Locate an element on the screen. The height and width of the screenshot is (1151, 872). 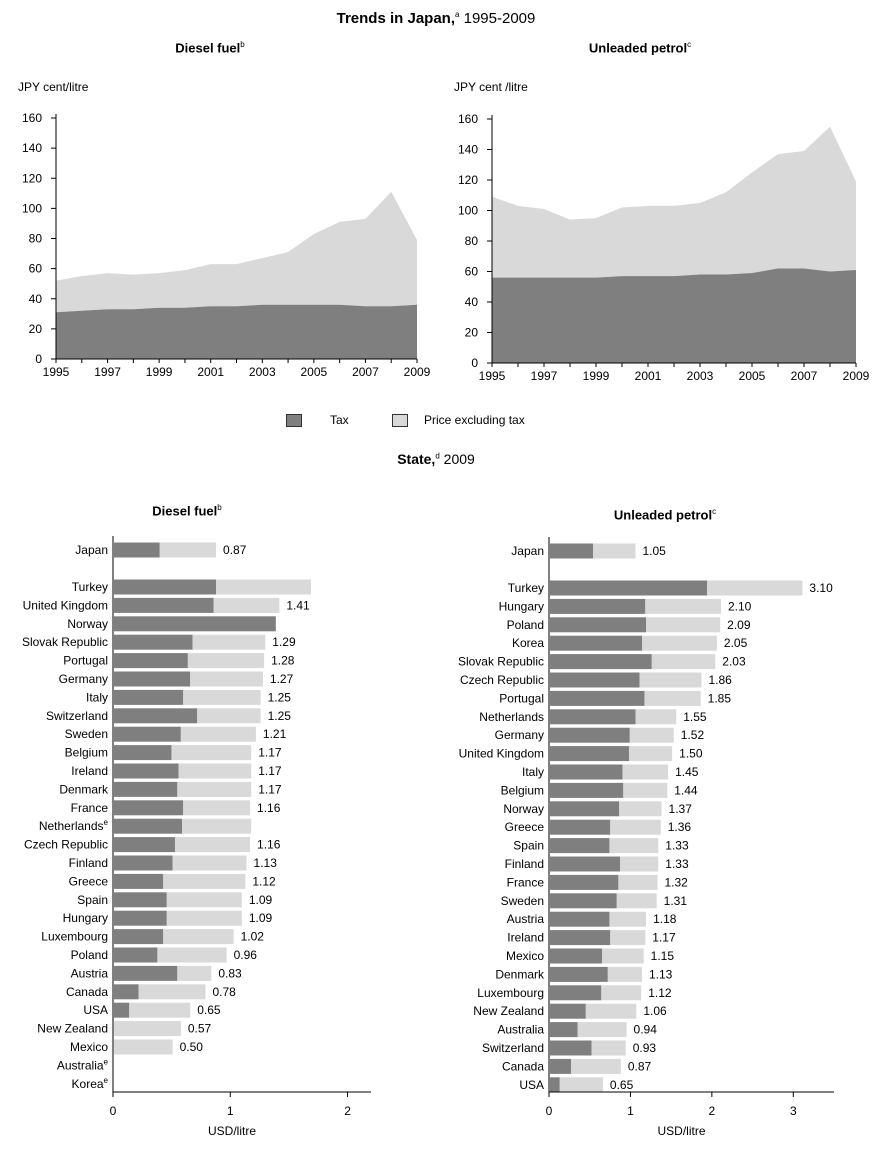
bar-chart-diesel-category-label: Denmark is located at coordinates (84, 789).